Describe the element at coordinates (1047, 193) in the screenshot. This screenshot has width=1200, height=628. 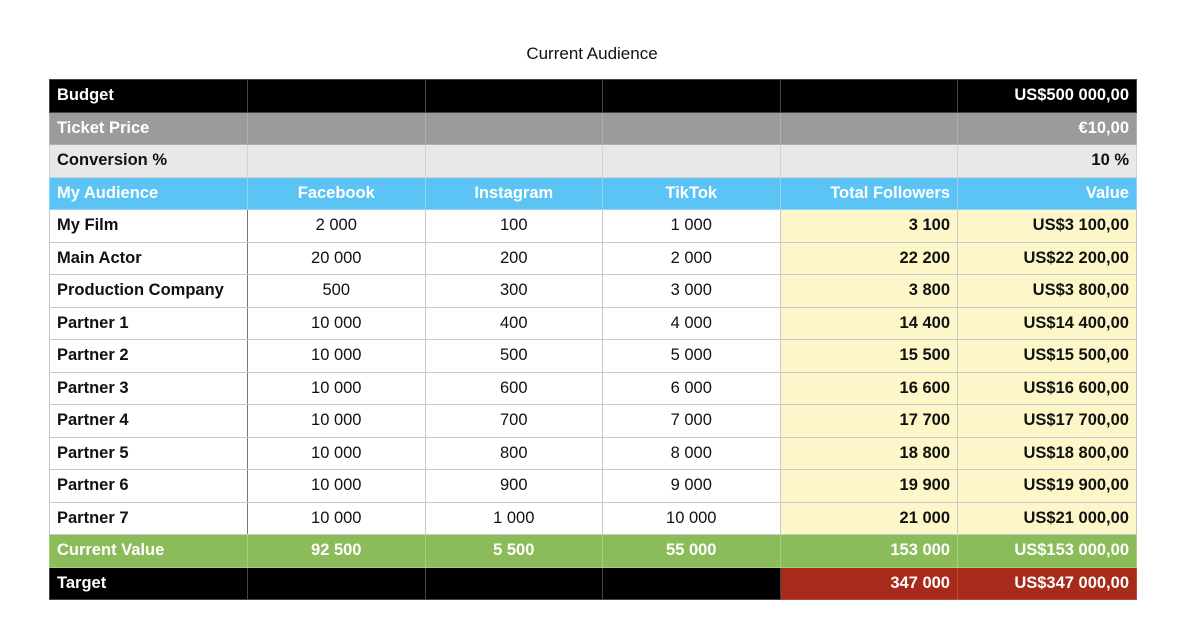
I see `column-header-value: Value` at that location.